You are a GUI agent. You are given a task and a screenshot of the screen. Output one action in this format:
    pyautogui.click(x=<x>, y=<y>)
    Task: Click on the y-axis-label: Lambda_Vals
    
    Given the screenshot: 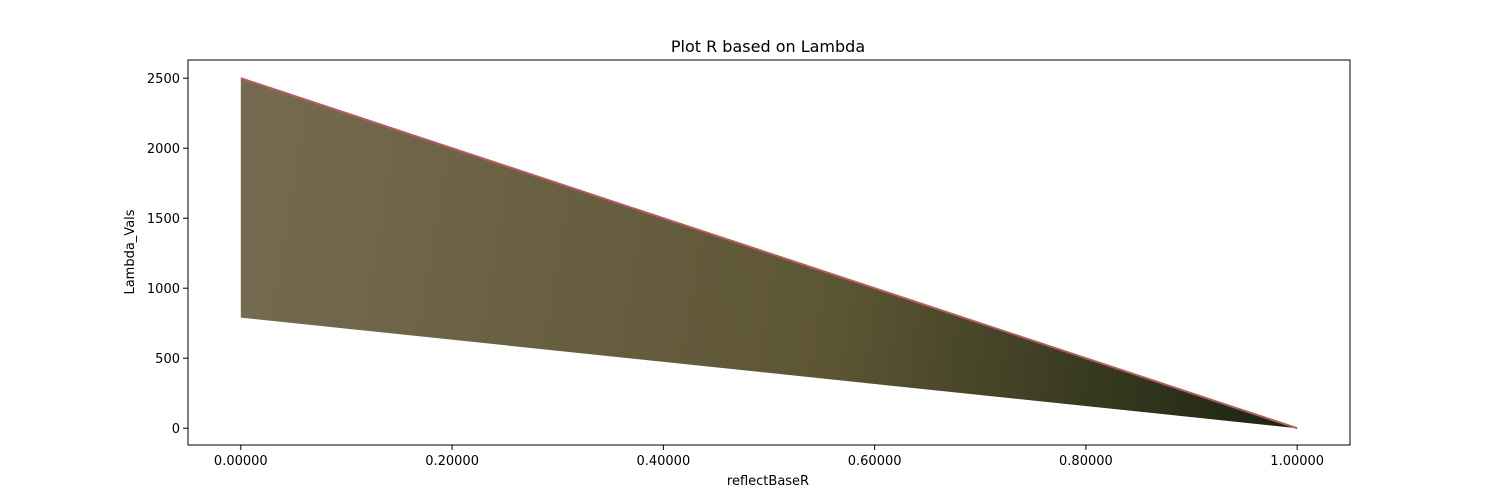 What is the action you would take?
    pyautogui.click(x=130, y=251)
    